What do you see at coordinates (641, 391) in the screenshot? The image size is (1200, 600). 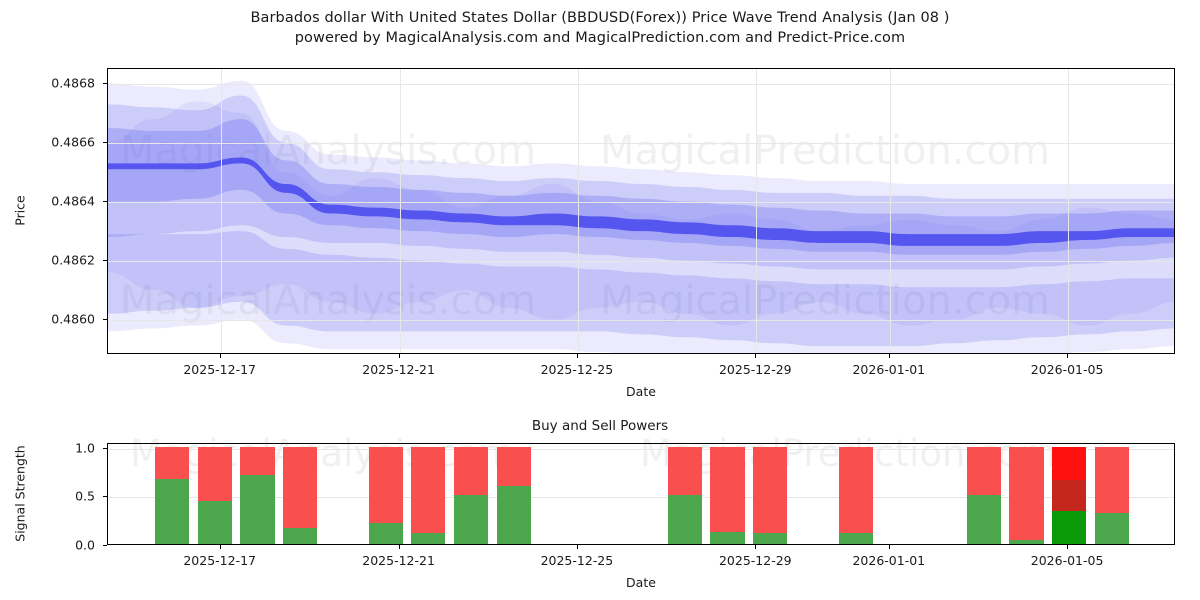 I see `price-x-axis-label: Date` at bounding box center [641, 391].